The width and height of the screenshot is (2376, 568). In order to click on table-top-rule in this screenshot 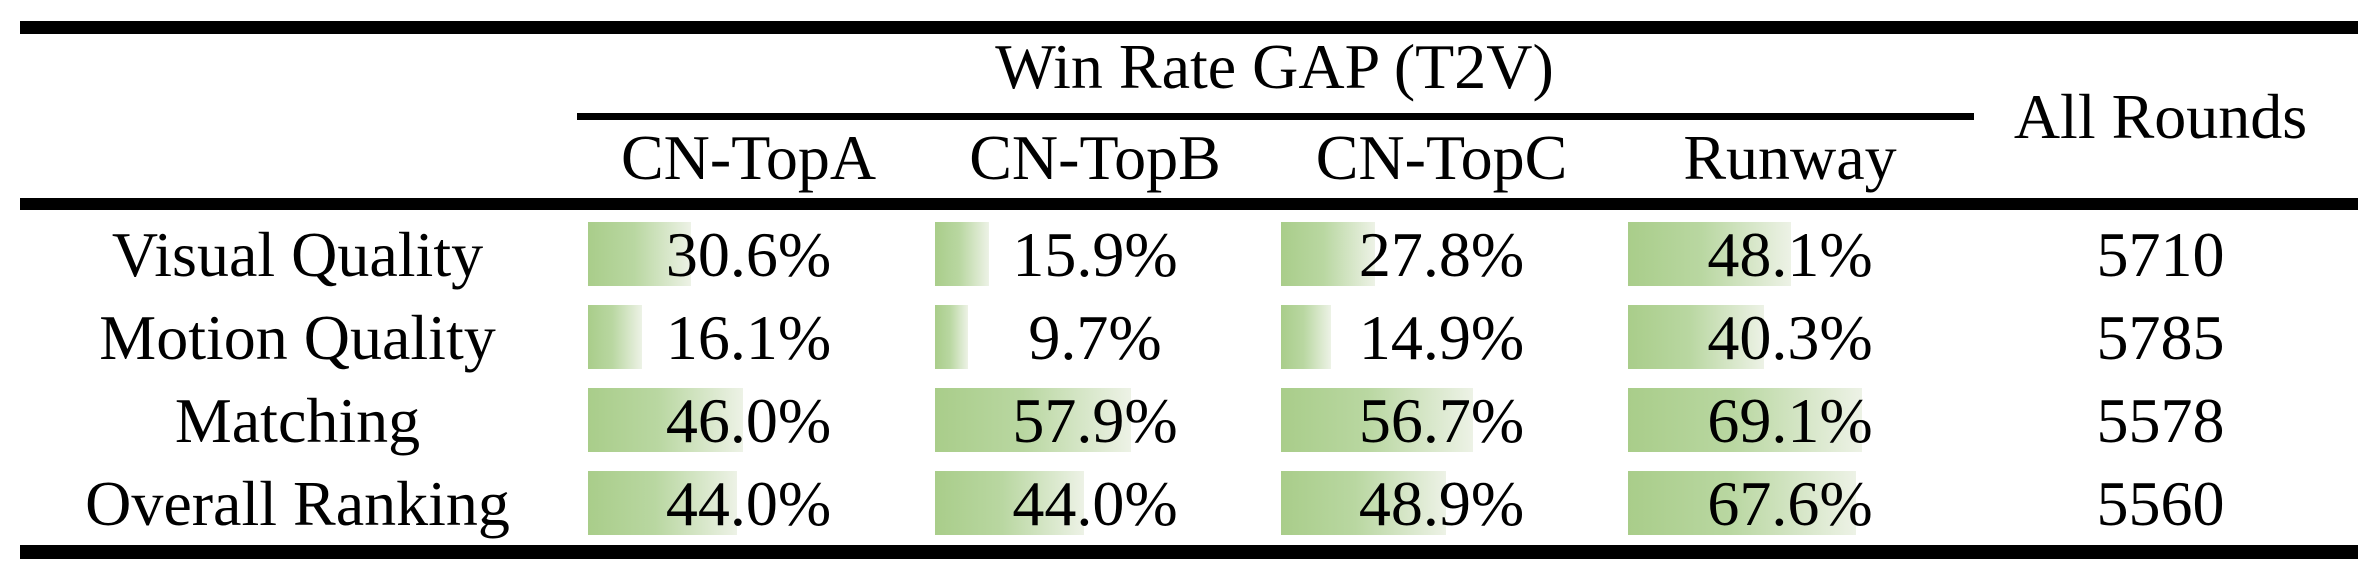, I will do `click(1189, 27)`.